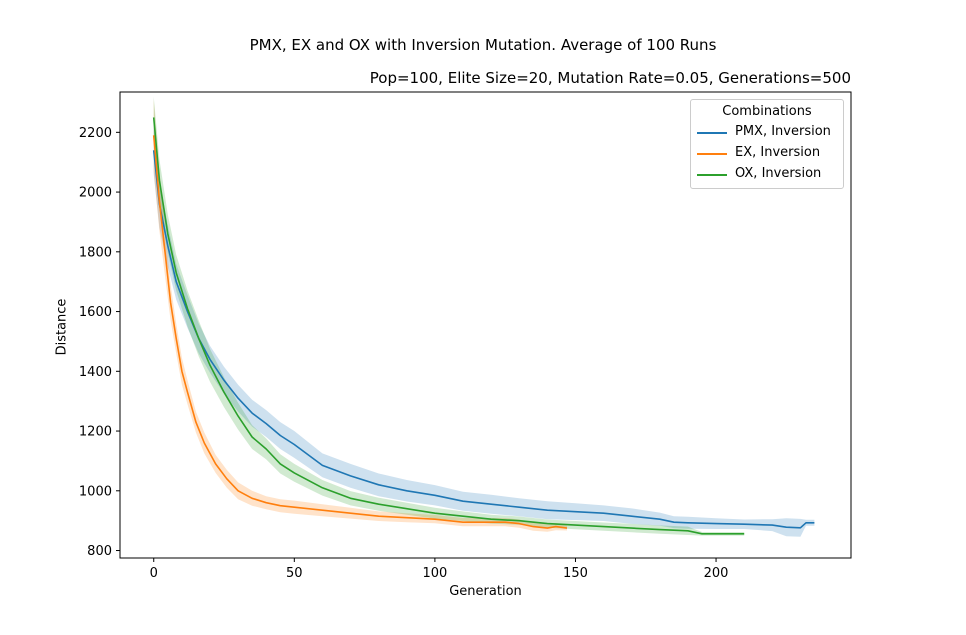  What do you see at coordinates (778, 152) in the screenshot?
I see `legend-label-ex: EX, Inversion` at bounding box center [778, 152].